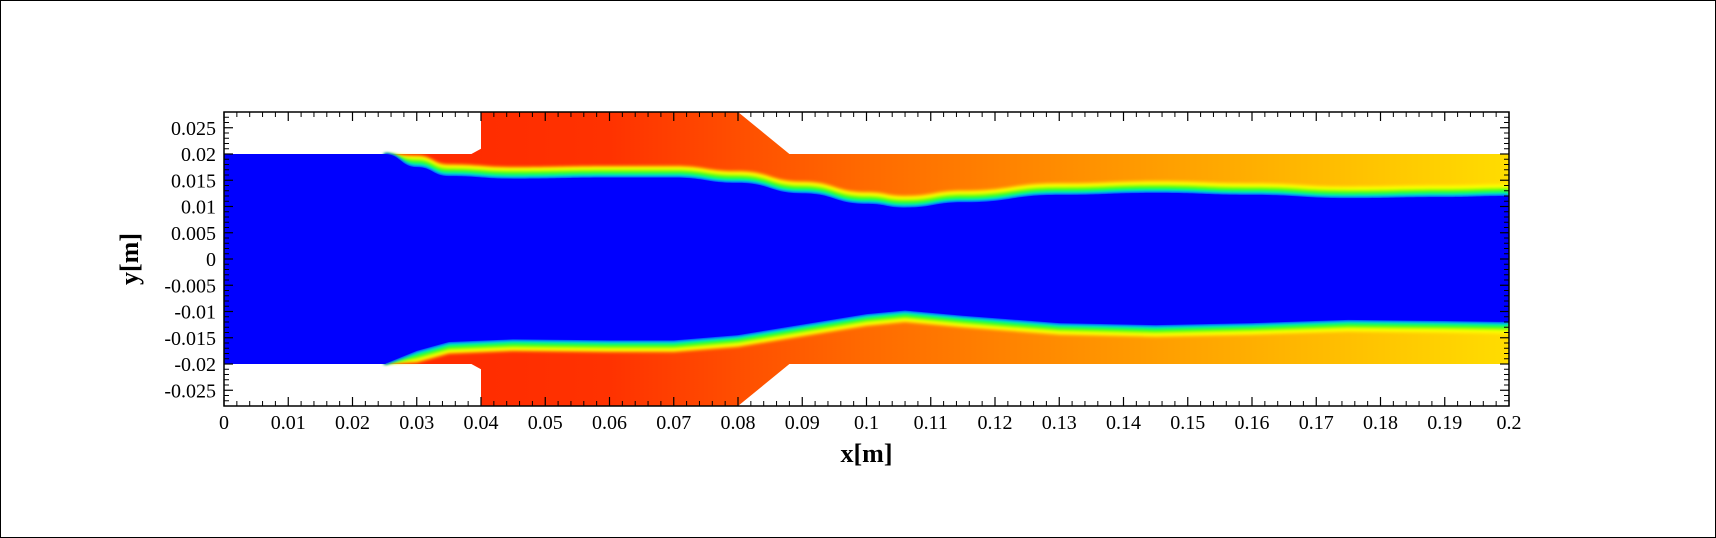  Describe the element at coordinates (193, 234) in the screenshot. I see `y-tick-label: 0.005` at that location.